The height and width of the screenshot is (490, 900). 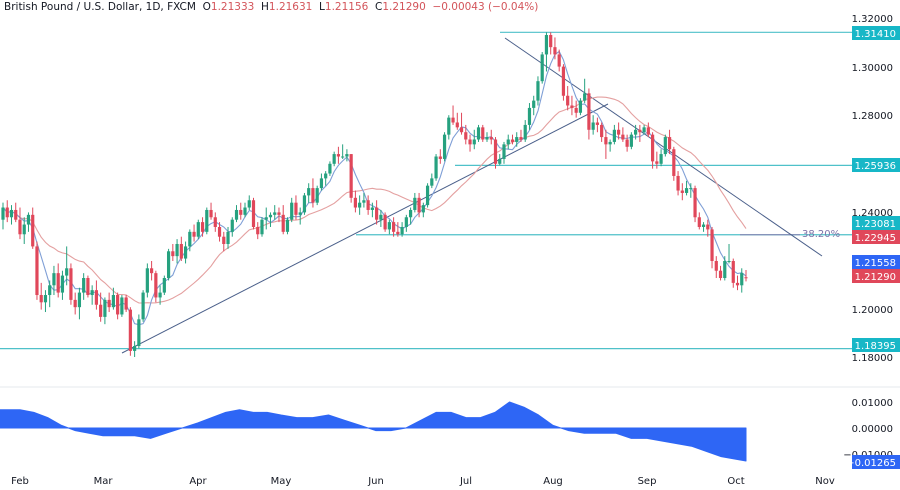 What do you see at coordinates (872, 68) in the screenshot?
I see `price-tick-label: 1.30000` at bounding box center [872, 68].